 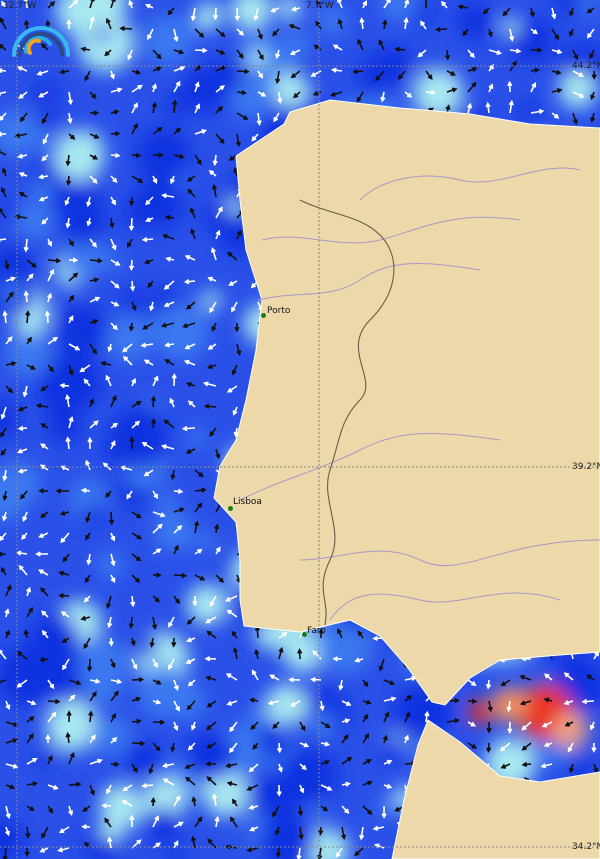 What do you see at coordinates (230, 508) in the screenshot?
I see `city-marker-lisboa` at bounding box center [230, 508].